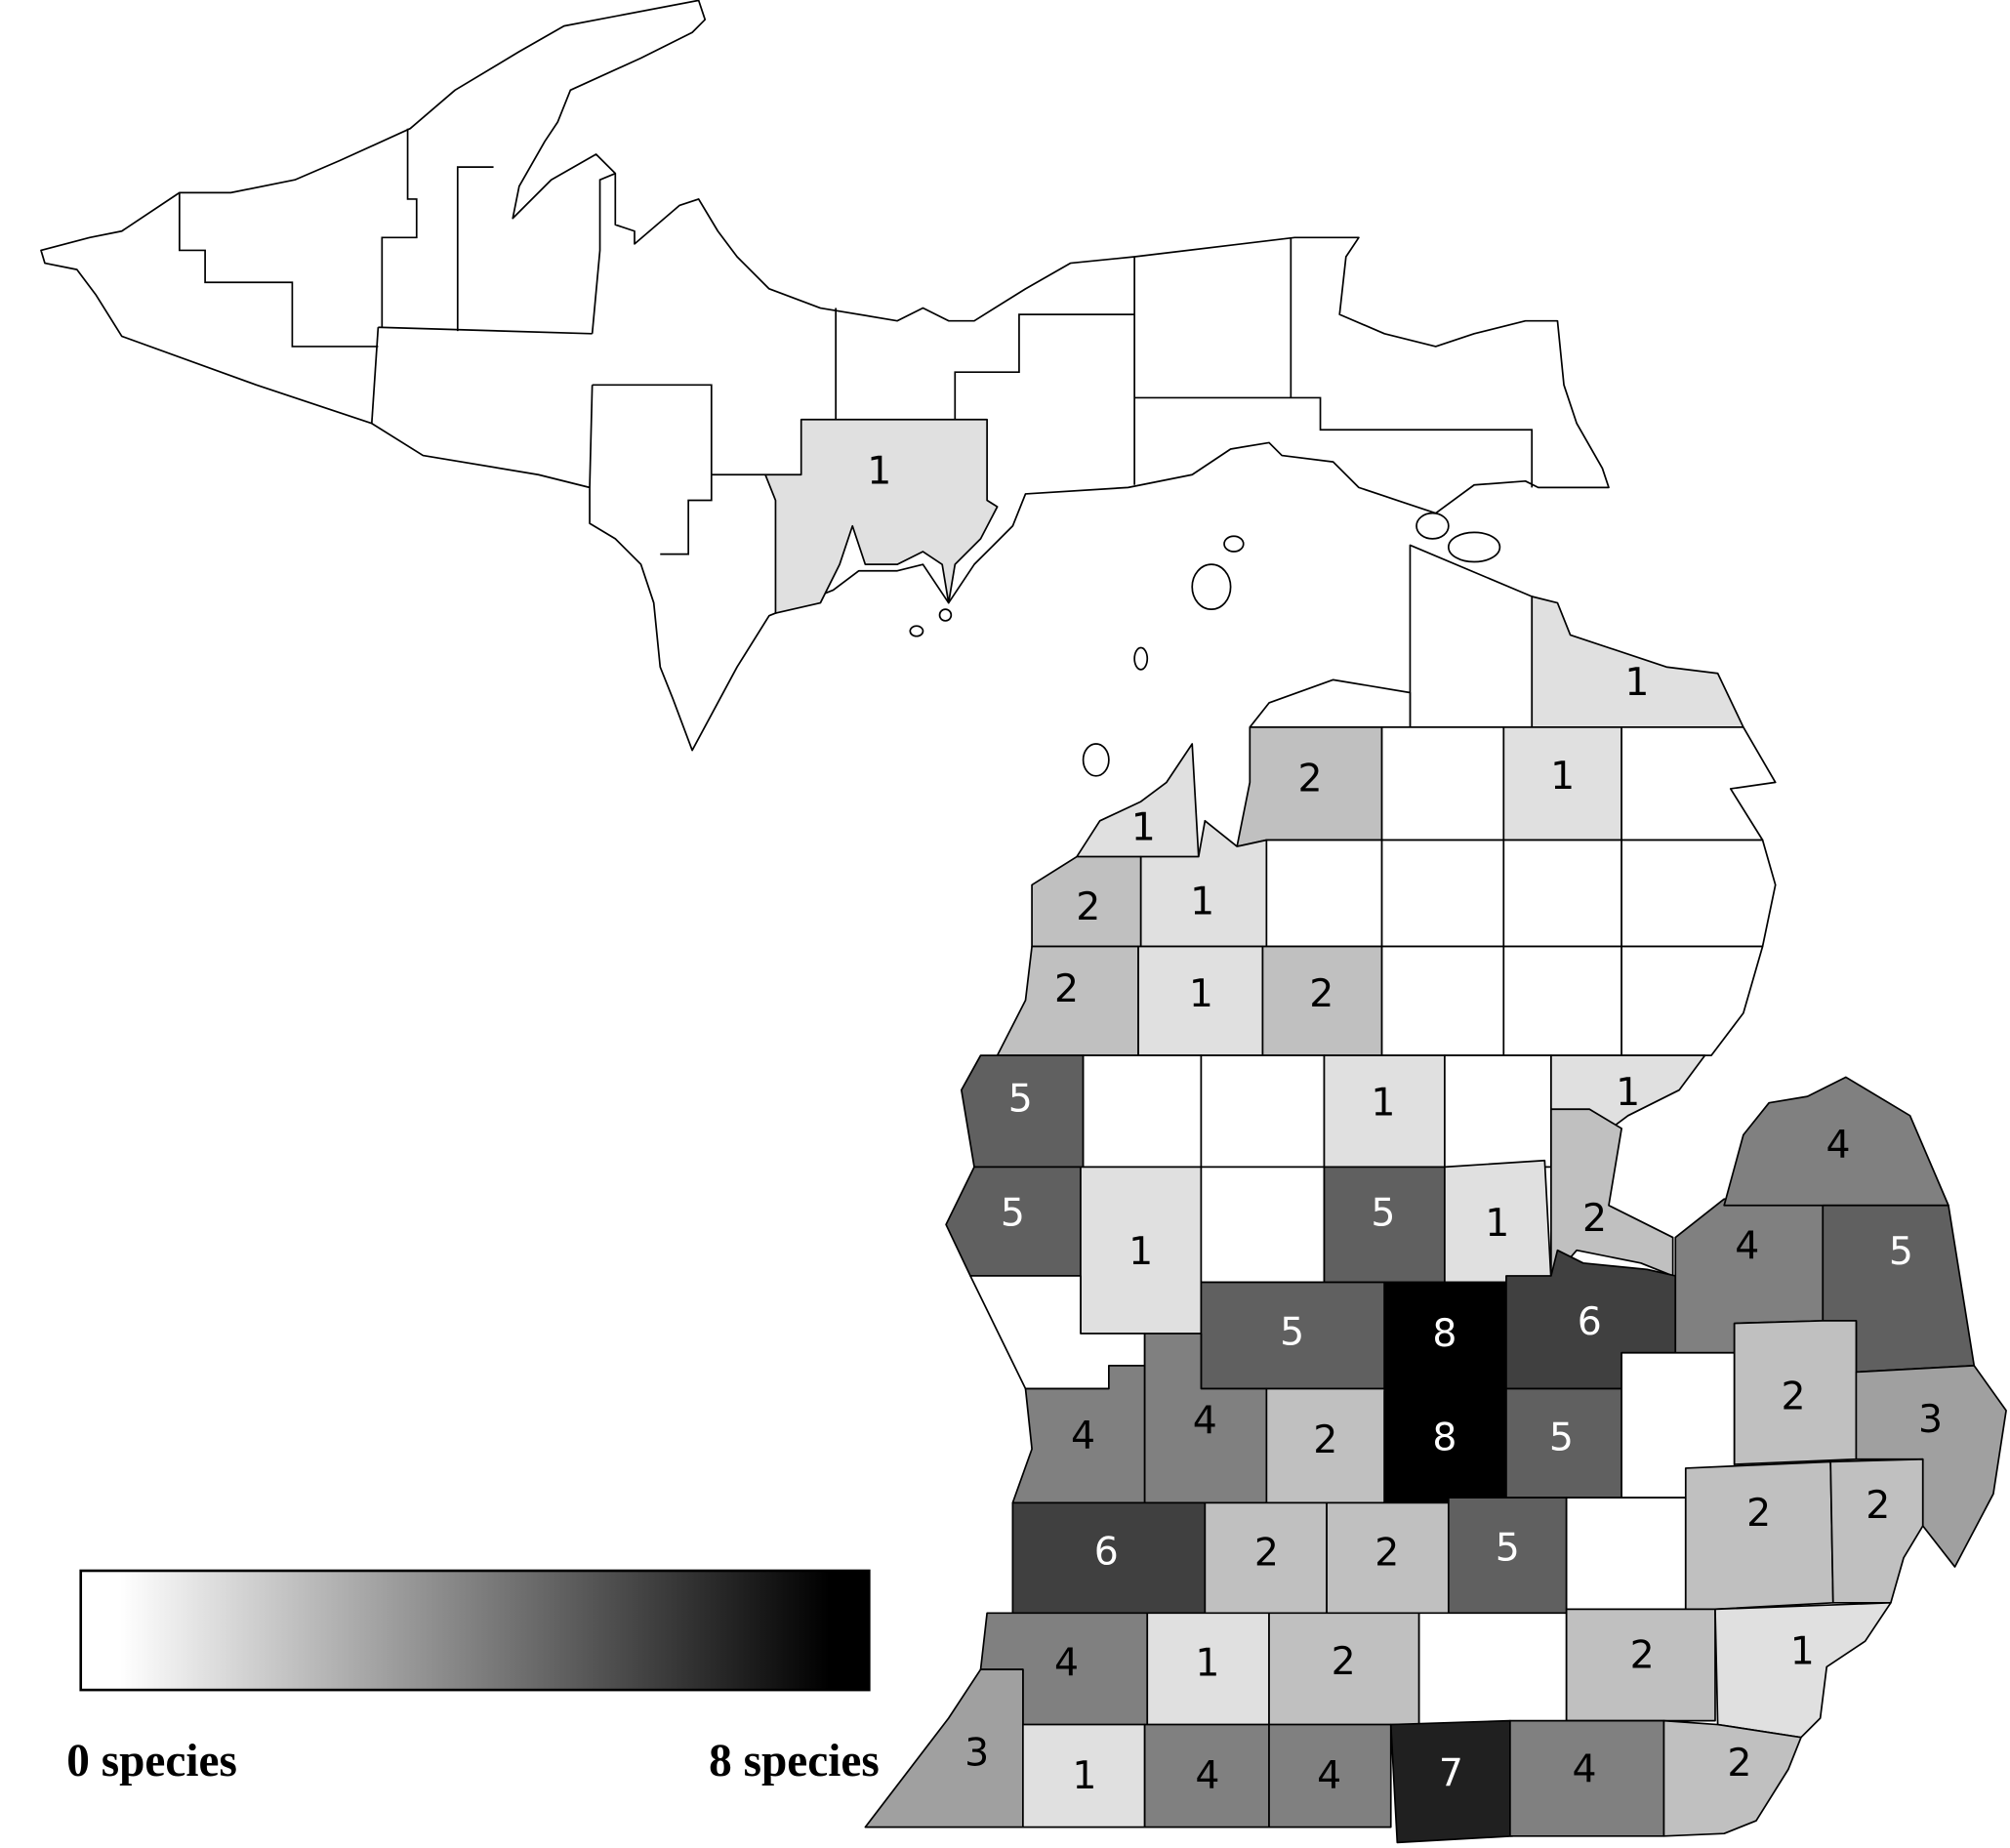  I want to click on legend: 0 species 8 species, so click(473, 1677).